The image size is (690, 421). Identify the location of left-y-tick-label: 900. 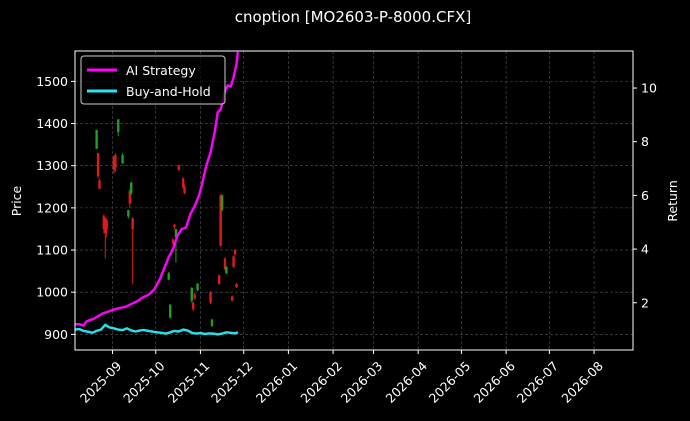
(56, 334).